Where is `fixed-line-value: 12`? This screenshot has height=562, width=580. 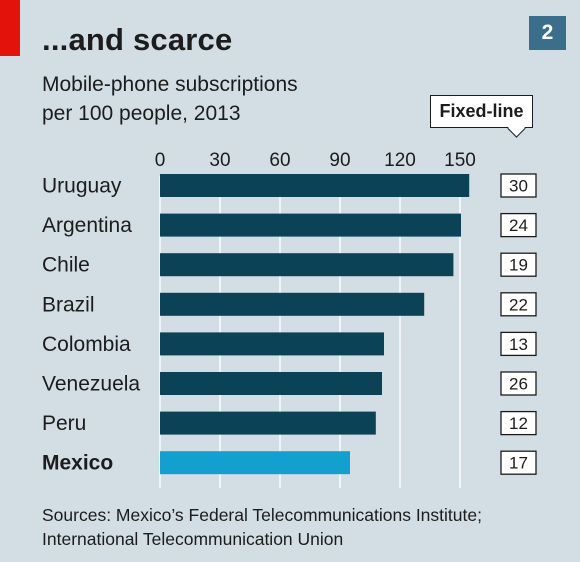 fixed-line-value: 12 is located at coordinates (518, 423).